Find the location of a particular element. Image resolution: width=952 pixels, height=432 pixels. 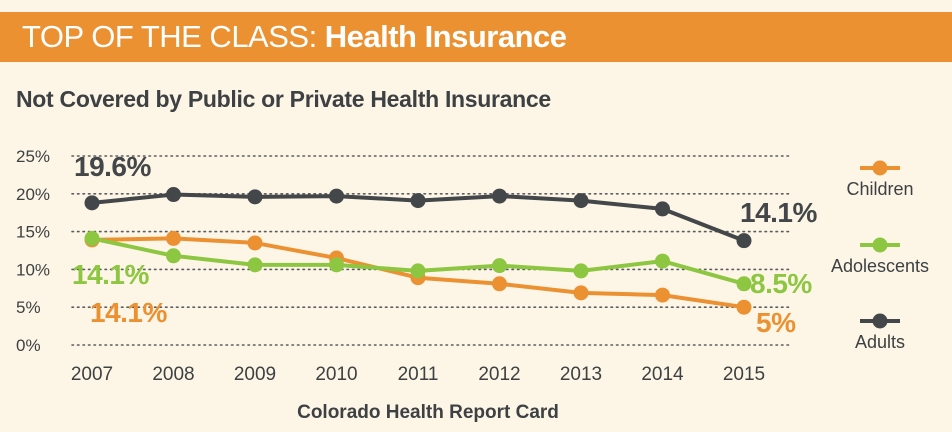

x-tick-label: 2010 is located at coordinates (336, 374).